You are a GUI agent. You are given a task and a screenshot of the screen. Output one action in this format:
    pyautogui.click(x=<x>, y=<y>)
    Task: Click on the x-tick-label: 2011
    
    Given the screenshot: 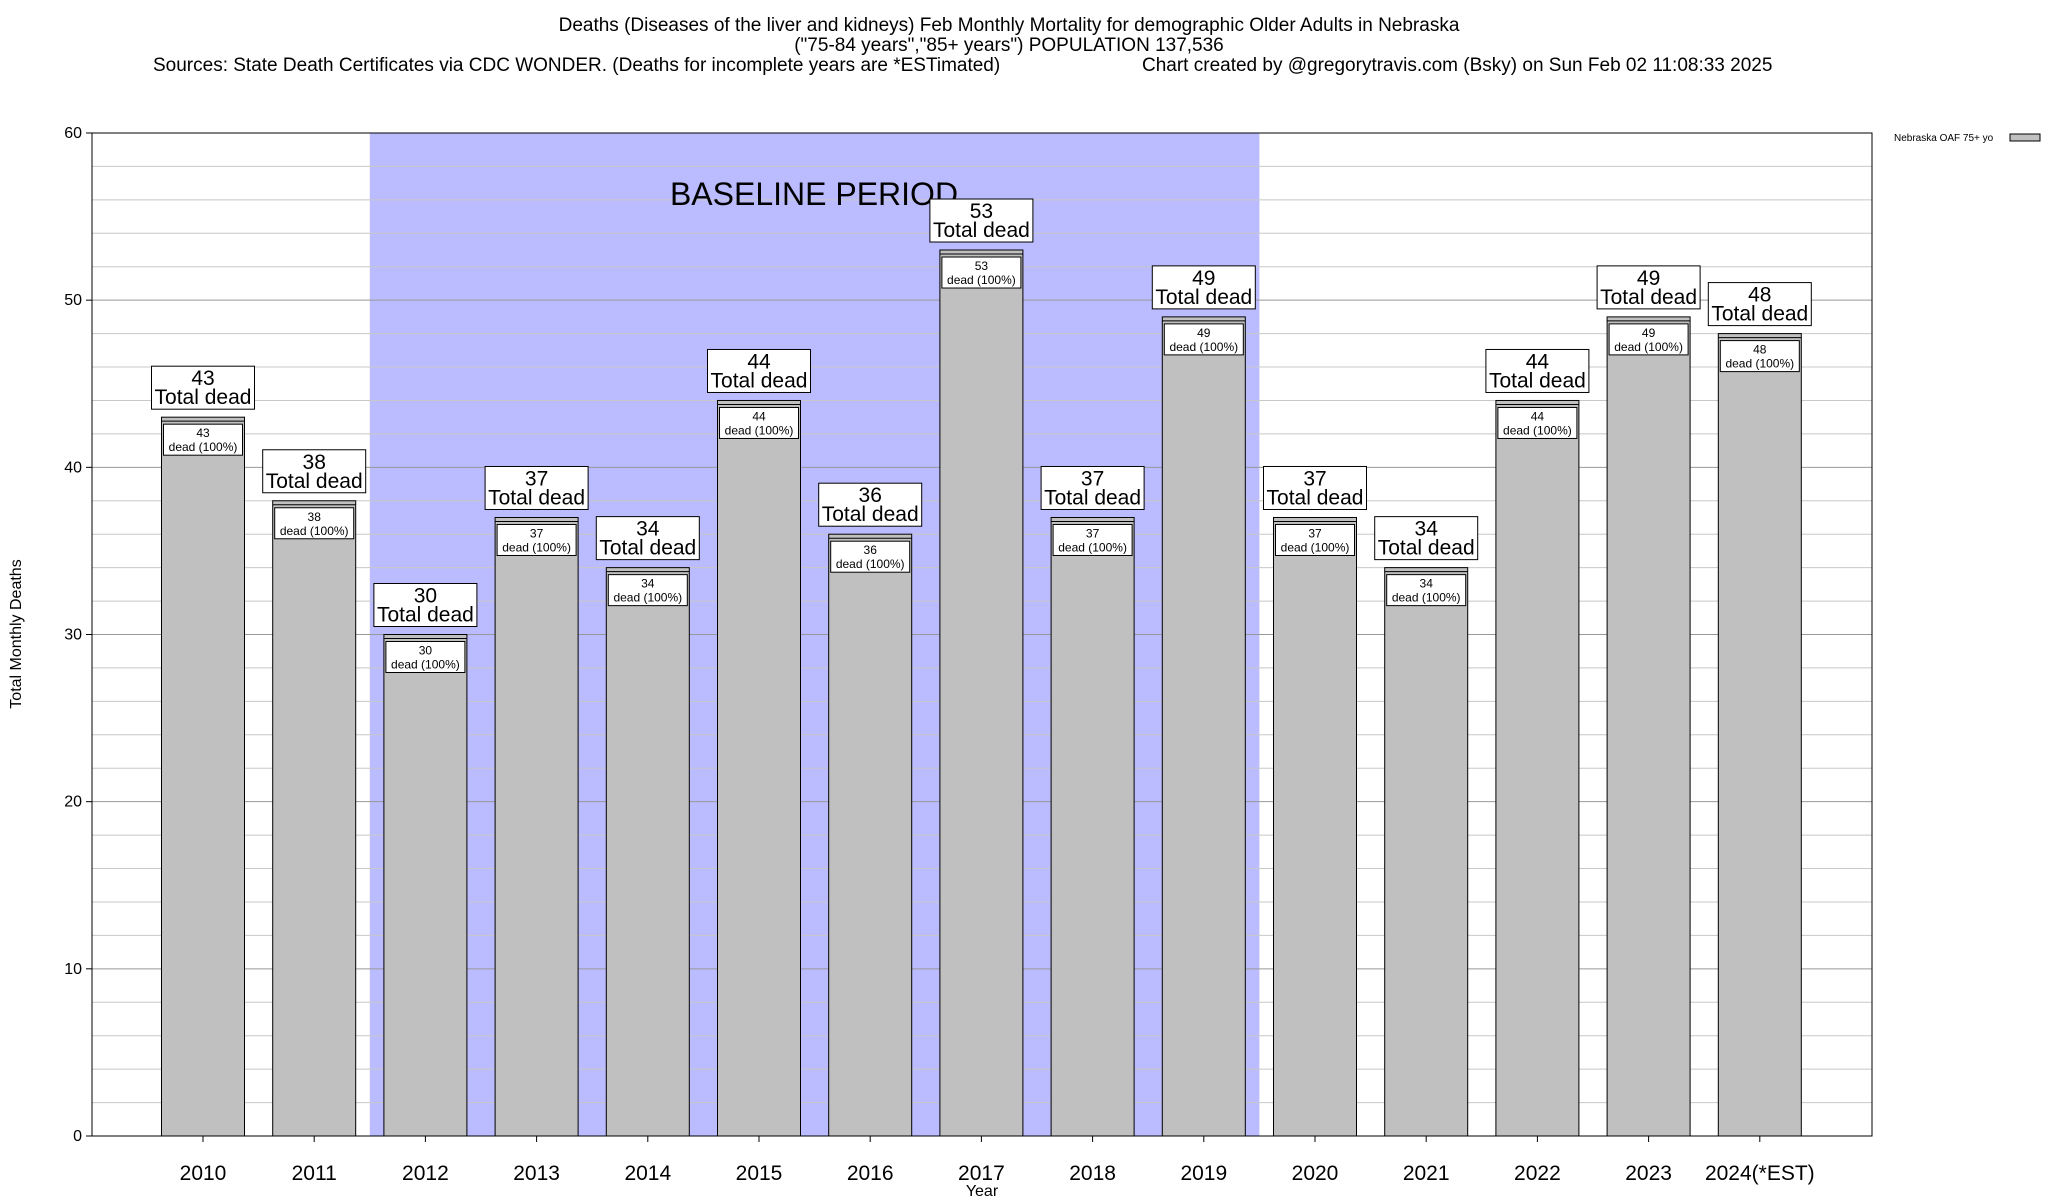 What is the action you would take?
    pyautogui.click(x=314, y=1173)
    